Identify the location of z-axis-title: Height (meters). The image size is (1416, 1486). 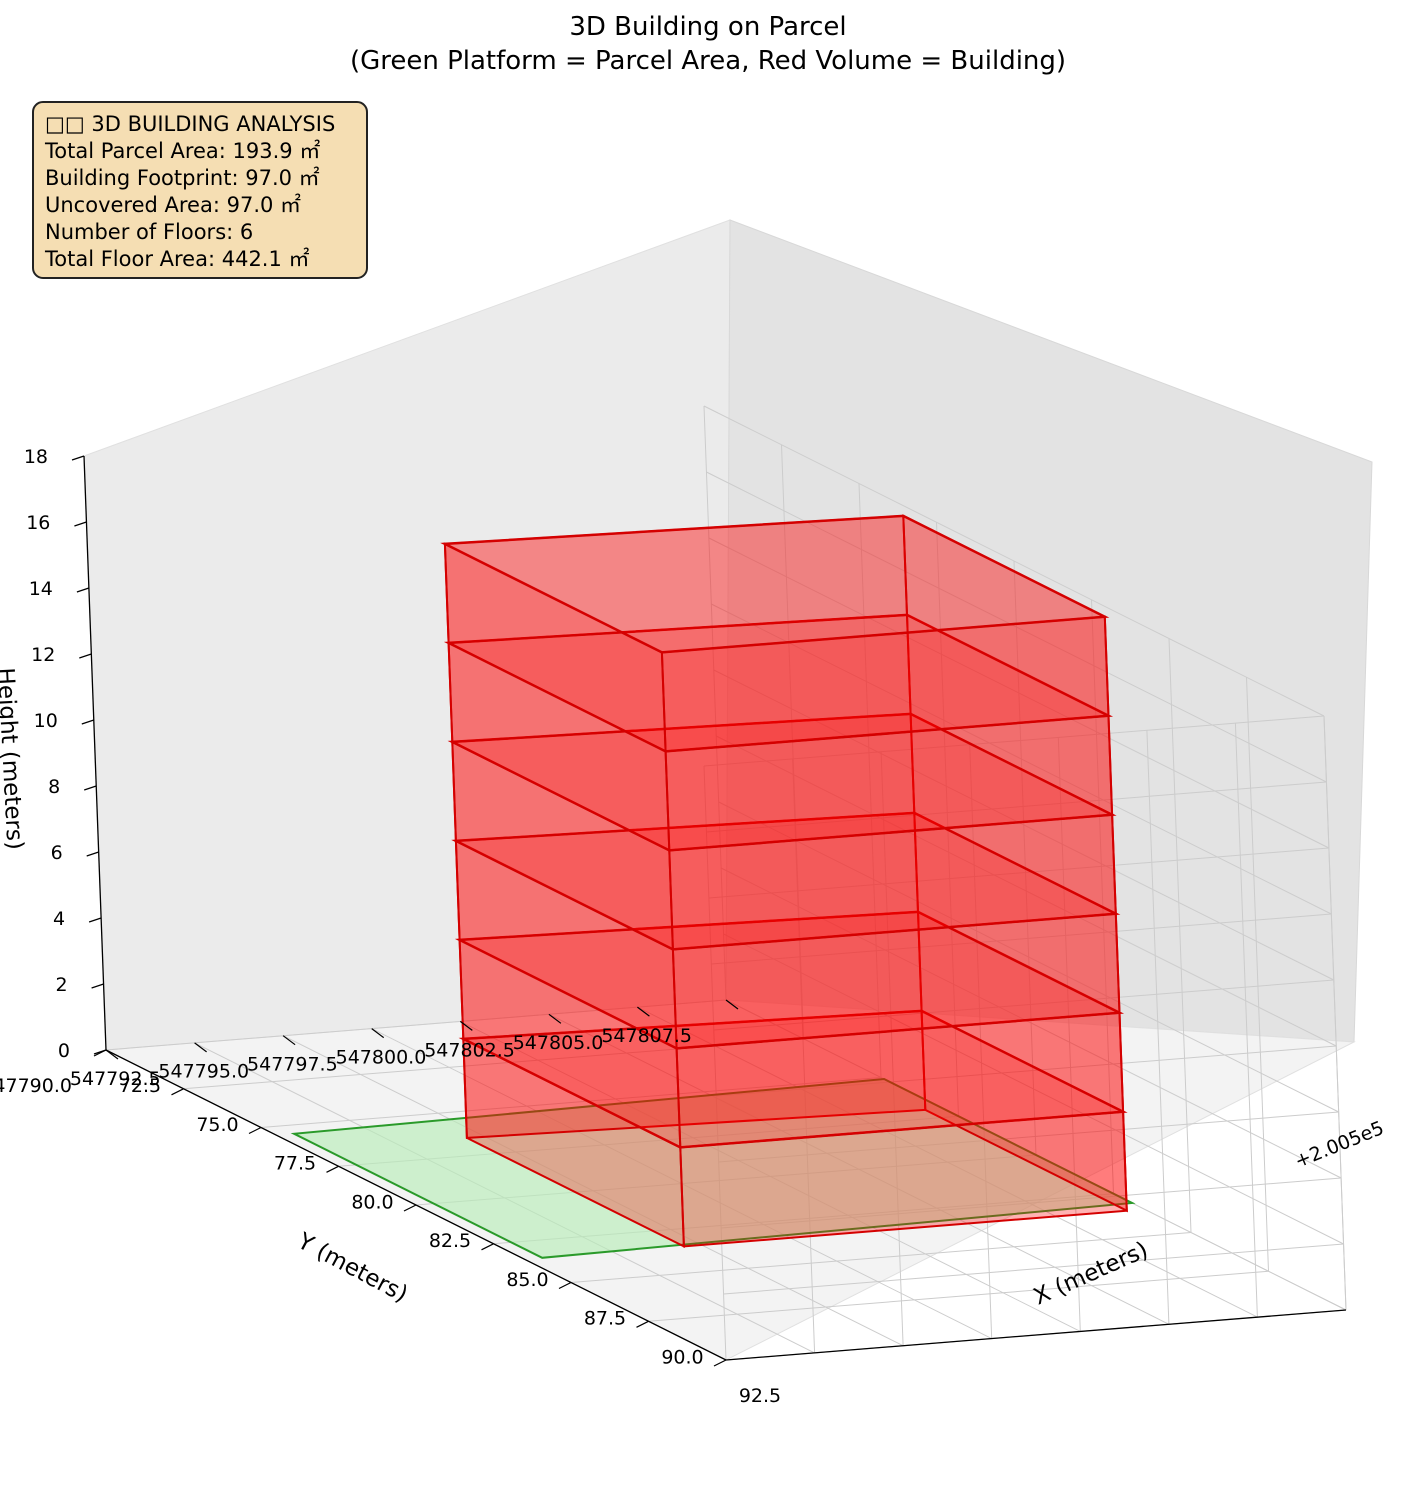
(14, 759).